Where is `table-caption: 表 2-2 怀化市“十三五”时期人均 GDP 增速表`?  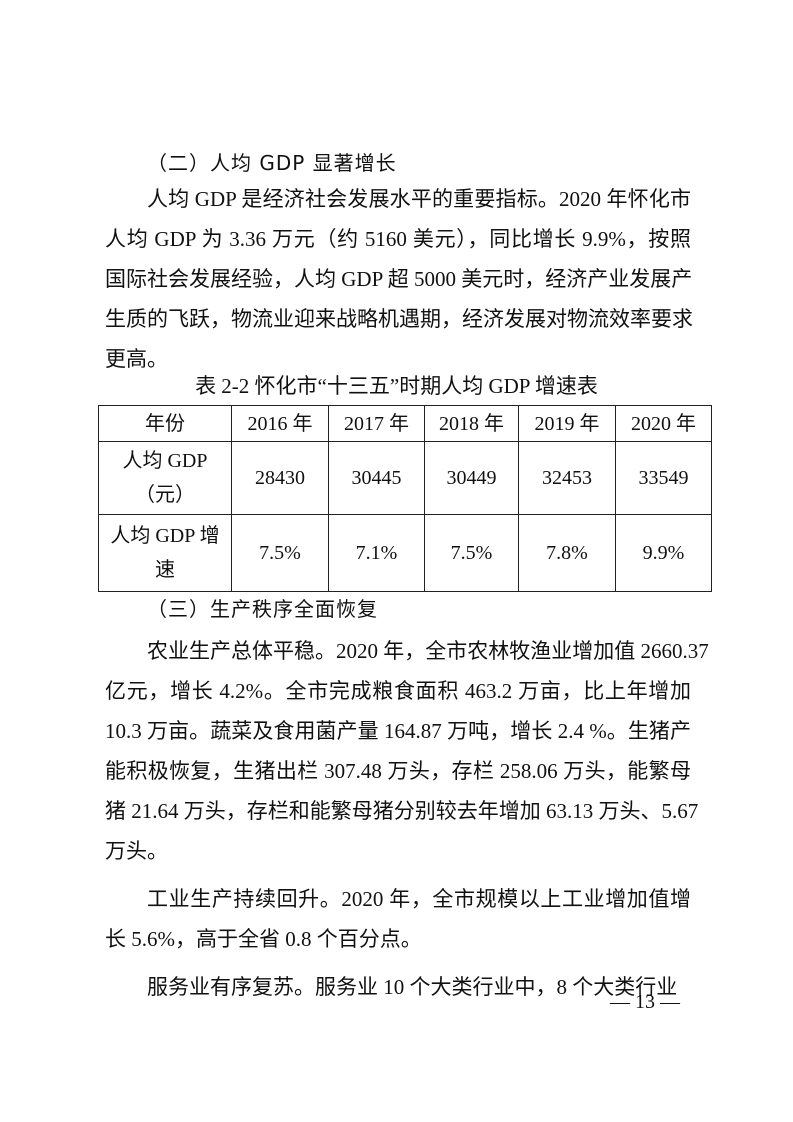
table-caption: 表 2-2 怀化市“十三五”时期人均 GDP 增速表 is located at coordinates (396, 386).